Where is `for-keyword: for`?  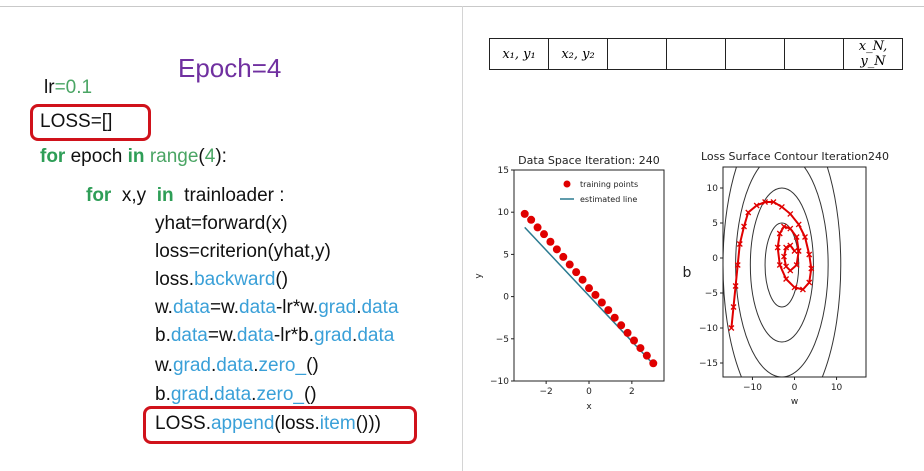
for-keyword: for is located at coordinates (53, 156).